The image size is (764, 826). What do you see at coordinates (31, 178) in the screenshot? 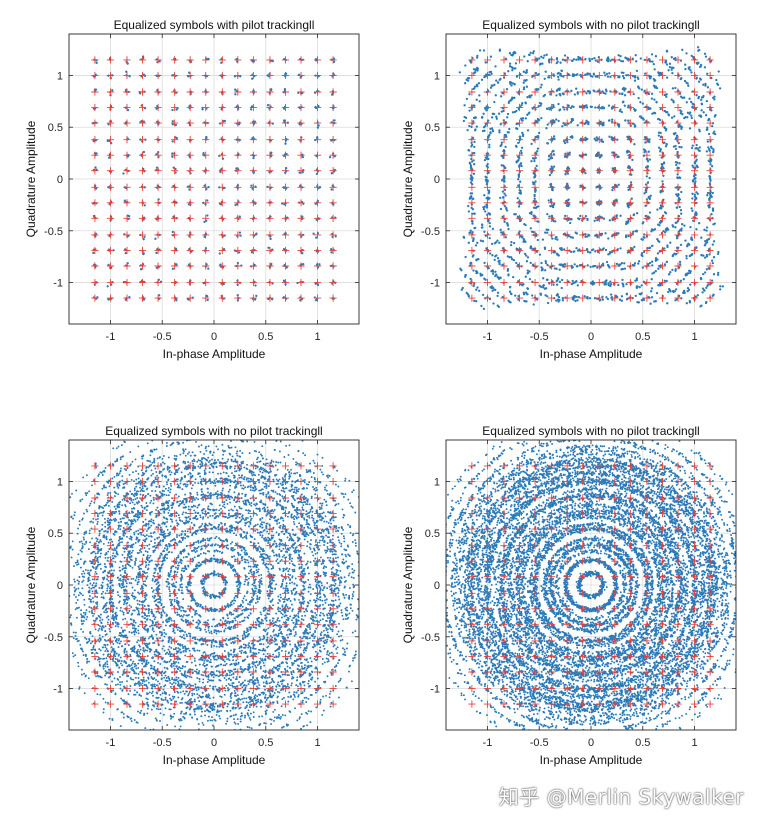
I see `y-axis-label: Quadrature Amplitude` at bounding box center [31, 178].